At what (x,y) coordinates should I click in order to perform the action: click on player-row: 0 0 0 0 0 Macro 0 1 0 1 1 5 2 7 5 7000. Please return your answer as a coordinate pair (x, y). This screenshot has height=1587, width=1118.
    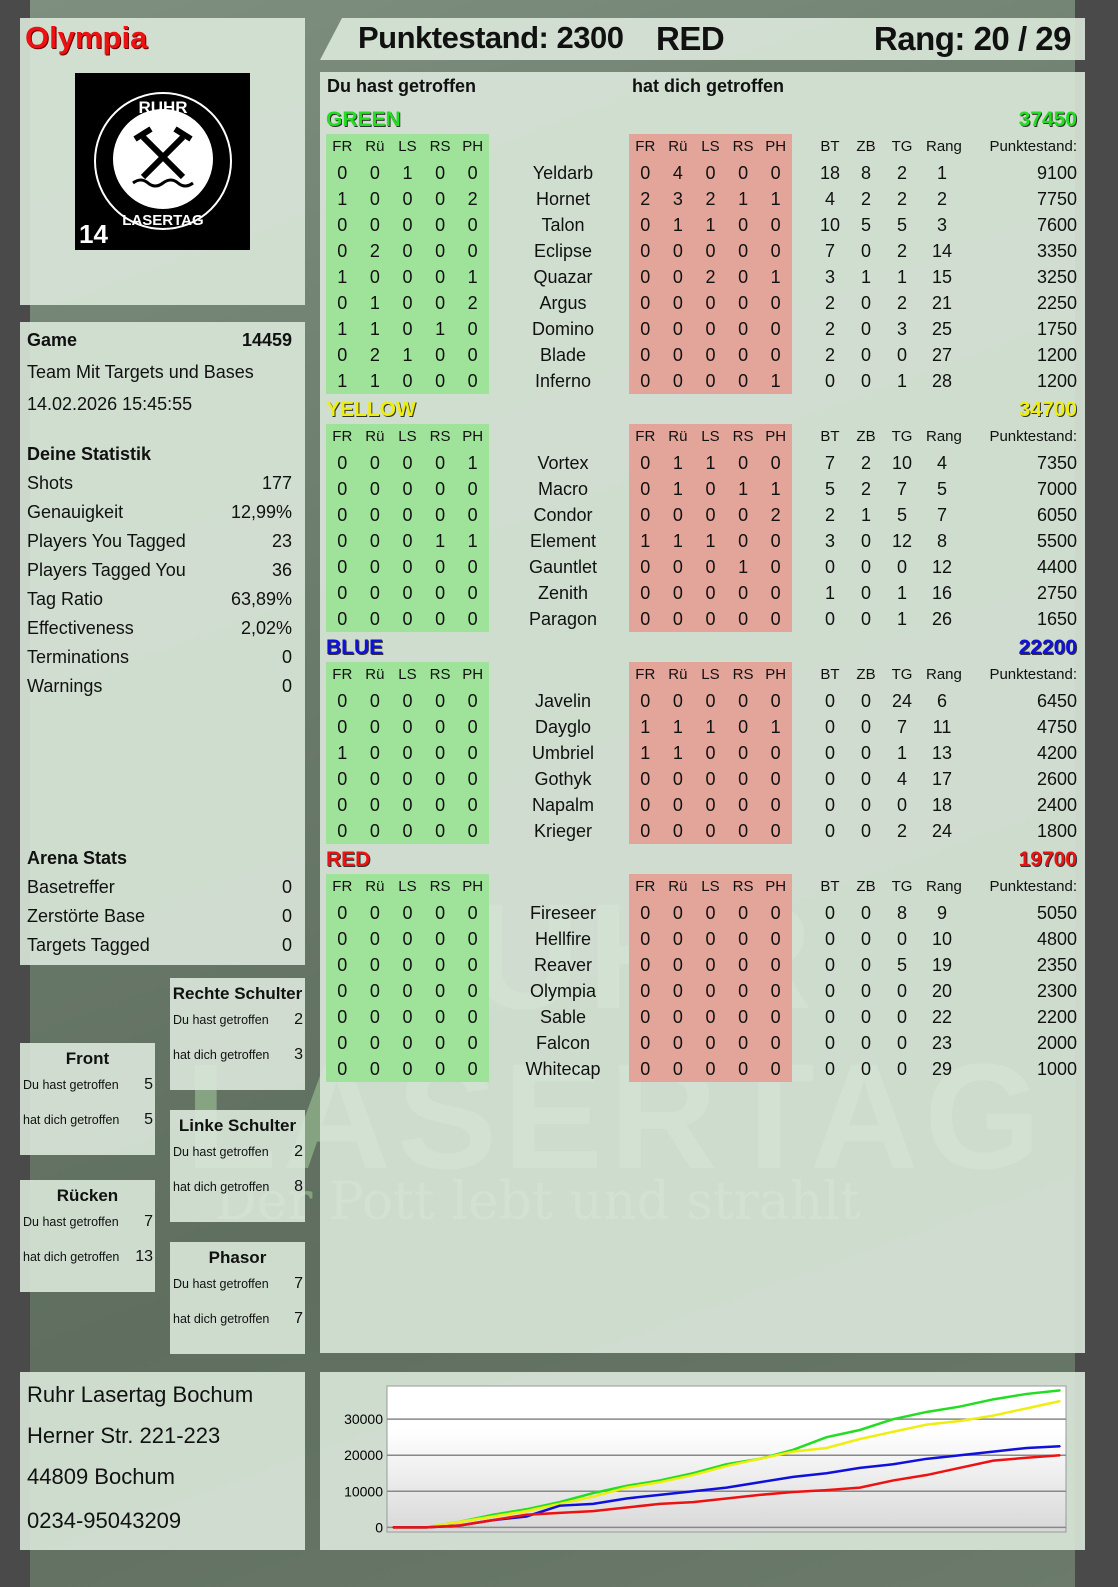
    Looking at the image, I should click on (702, 489).